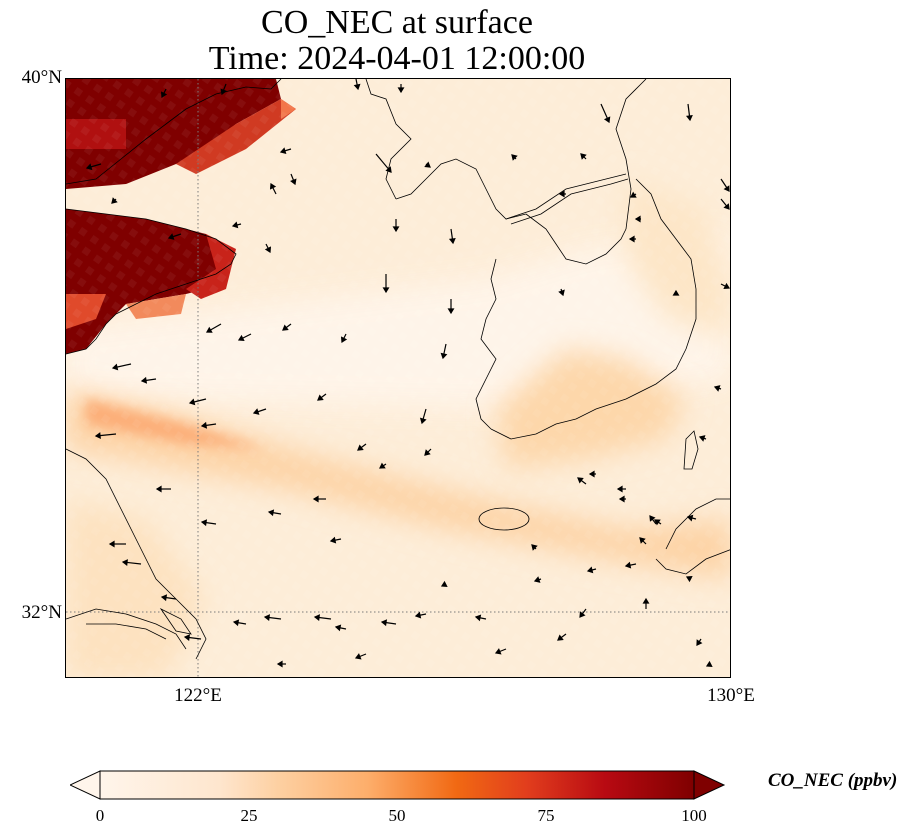  Describe the element at coordinates (249, 815) in the screenshot. I see `colorbar-tick-25: 25` at that location.